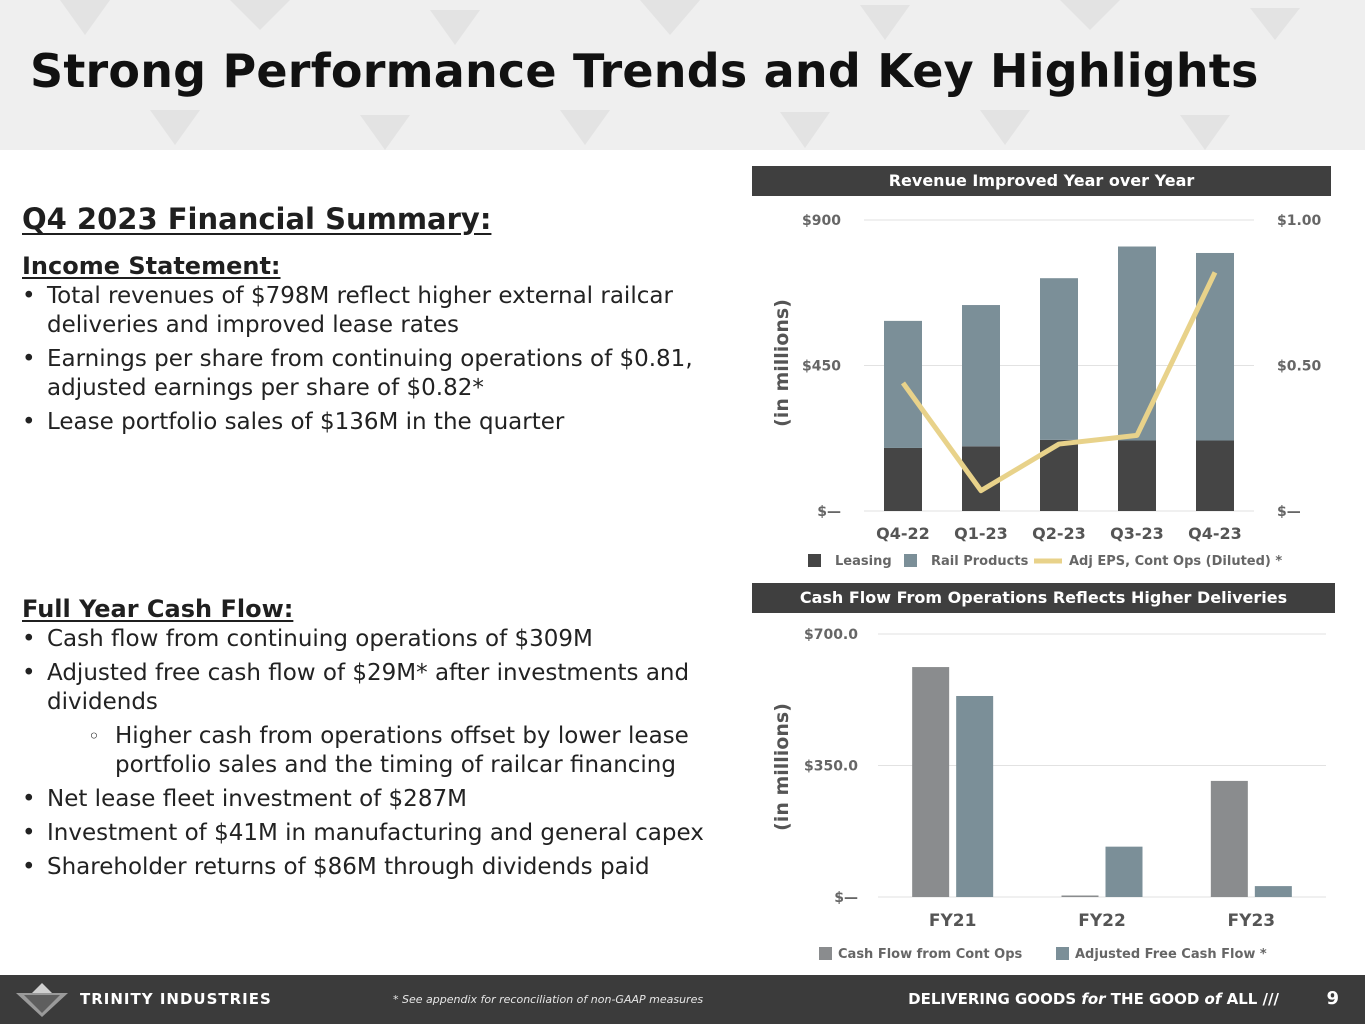 The width and height of the screenshot is (1365, 1024). I want to click on tagline-part: for, so click(1093, 999).